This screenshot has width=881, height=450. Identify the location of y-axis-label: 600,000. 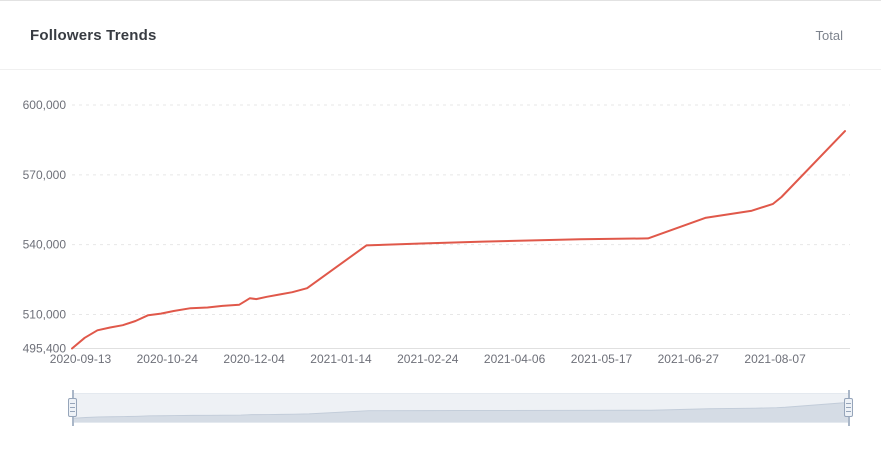
(45, 105).